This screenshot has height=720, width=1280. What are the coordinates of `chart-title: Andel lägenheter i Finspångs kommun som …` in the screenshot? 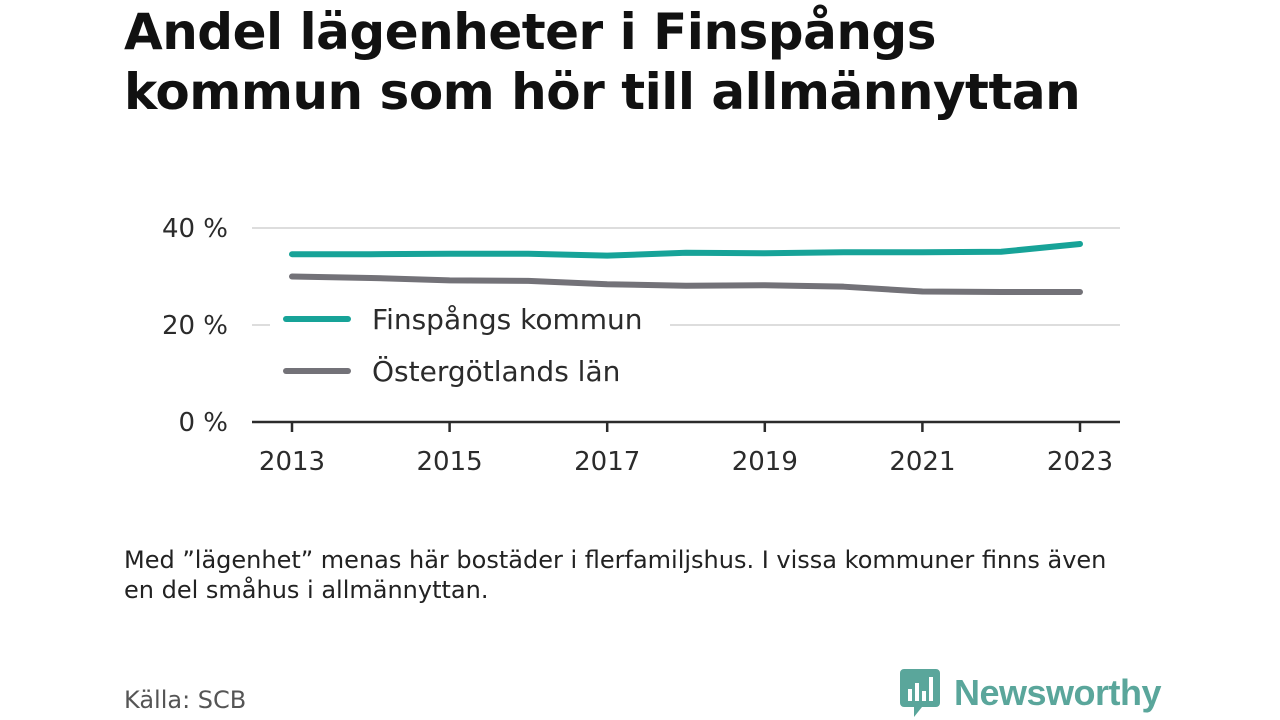 It's located at (602, 62).